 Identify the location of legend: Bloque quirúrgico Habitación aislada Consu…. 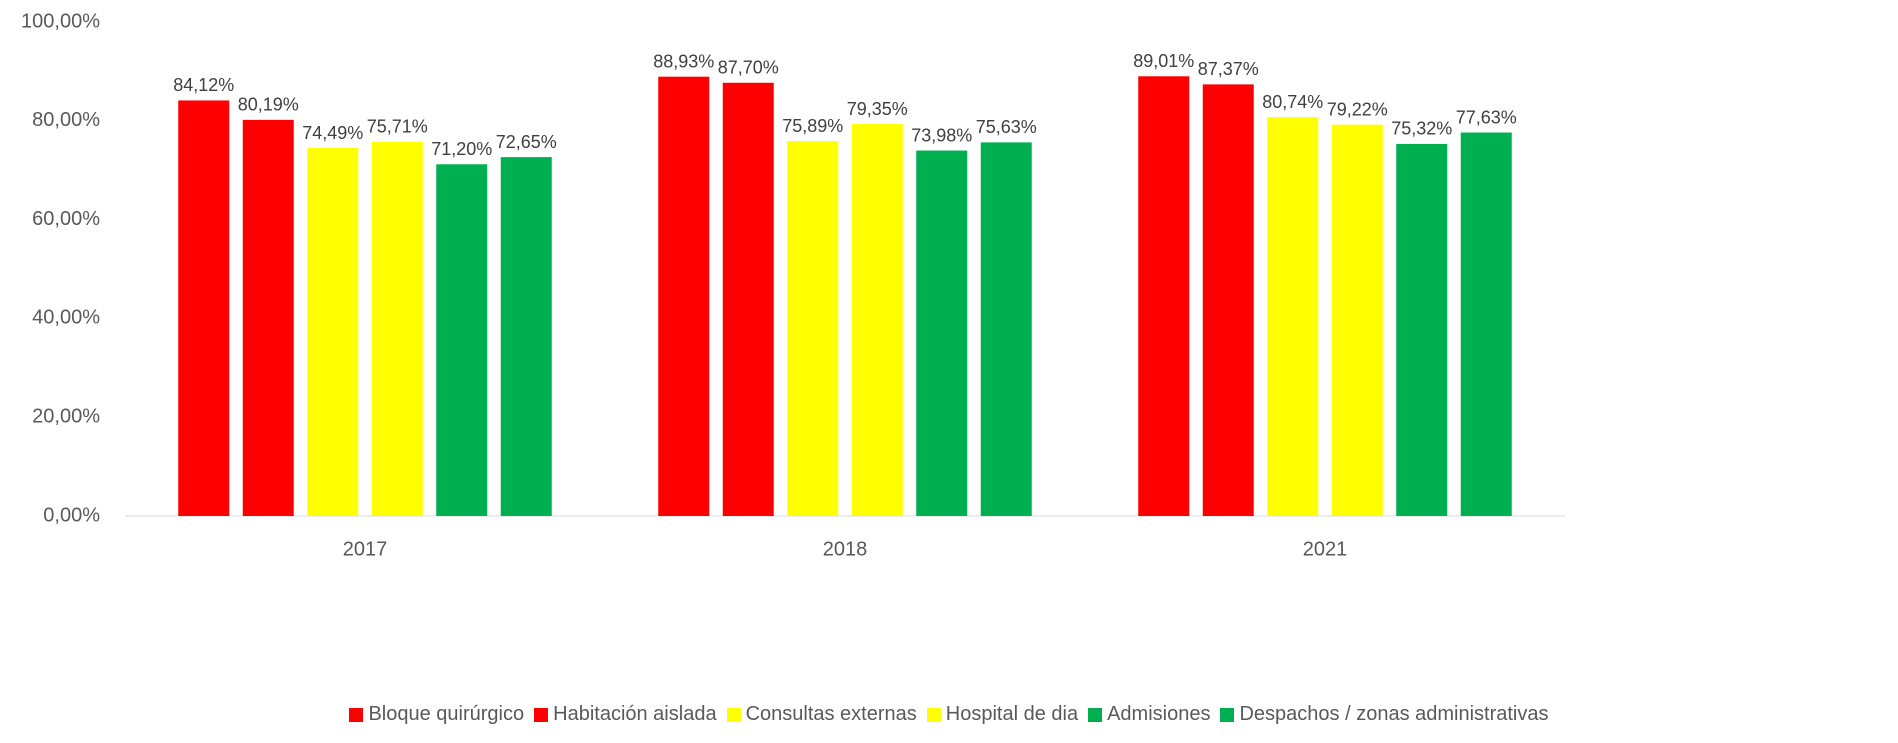
(949, 714).